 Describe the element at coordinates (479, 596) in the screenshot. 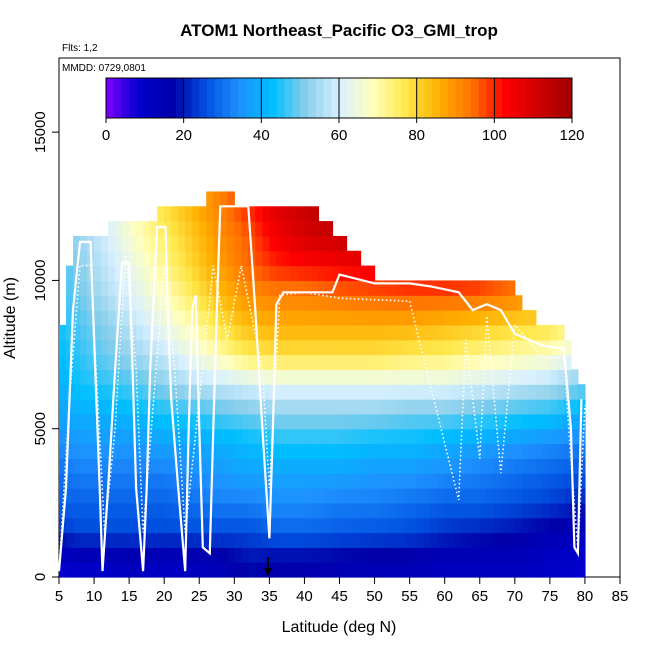

I see `x-tick-label: 65` at that location.